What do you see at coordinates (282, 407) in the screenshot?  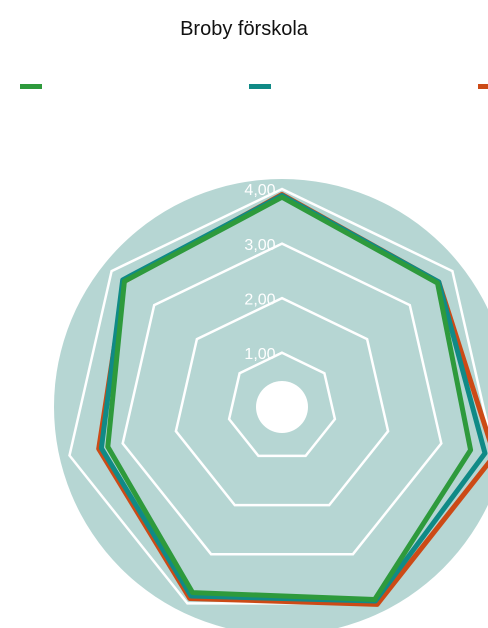 I see `center-hole` at bounding box center [282, 407].